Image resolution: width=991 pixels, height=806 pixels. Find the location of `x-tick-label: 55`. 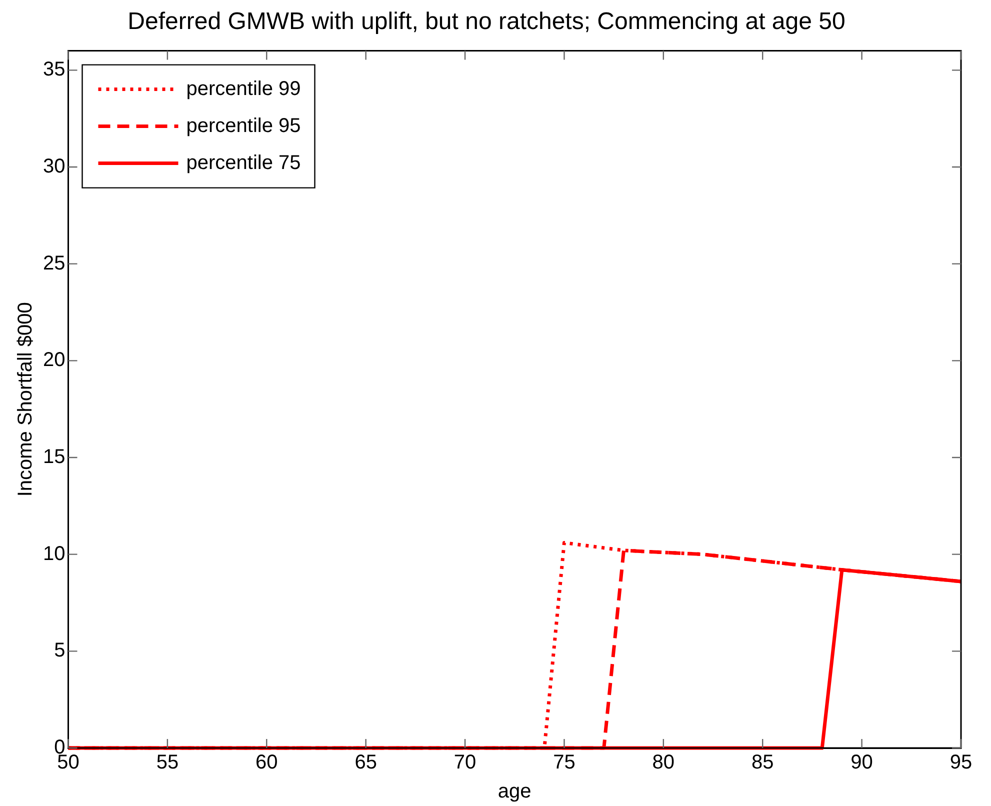

x-tick-label: 55 is located at coordinates (167, 763).